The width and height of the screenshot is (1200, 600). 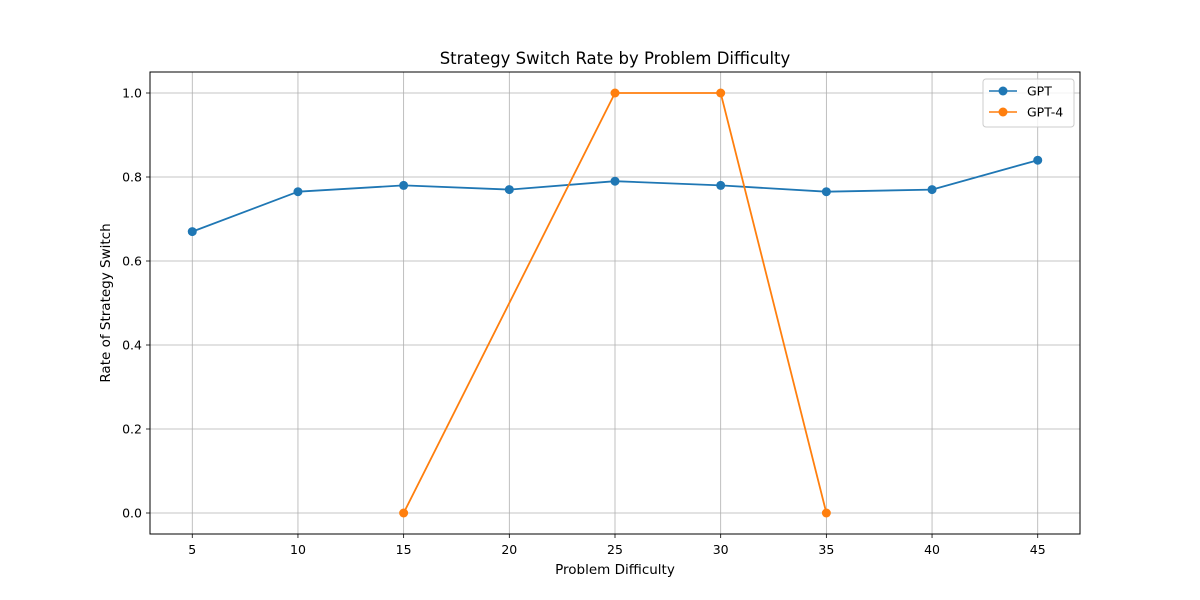 What do you see at coordinates (192, 549) in the screenshot?
I see `x-tick-label: 5` at bounding box center [192, 549].